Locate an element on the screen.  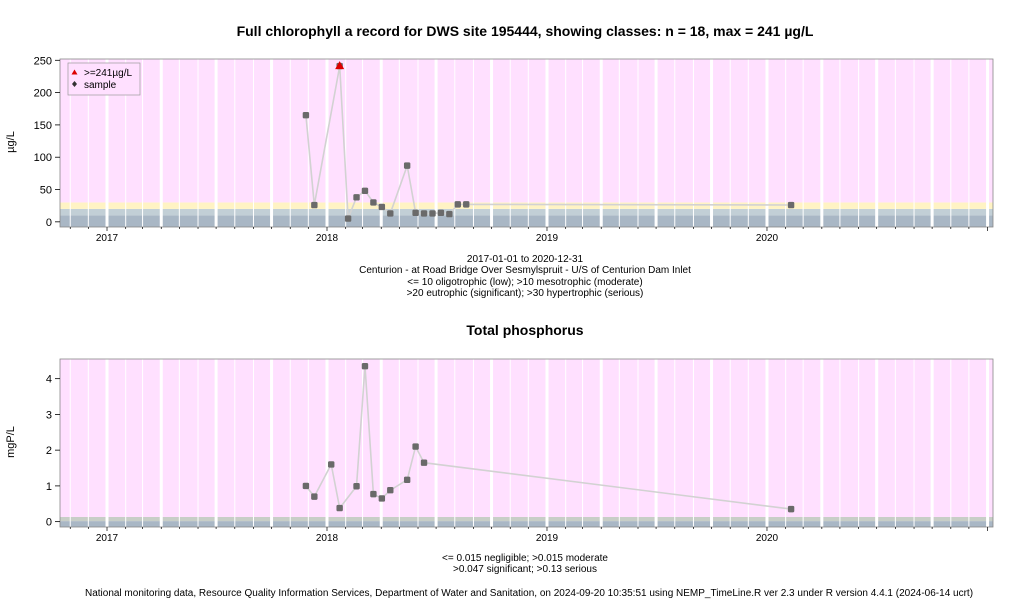
diamond-icon is located at coordinates (74, 84).